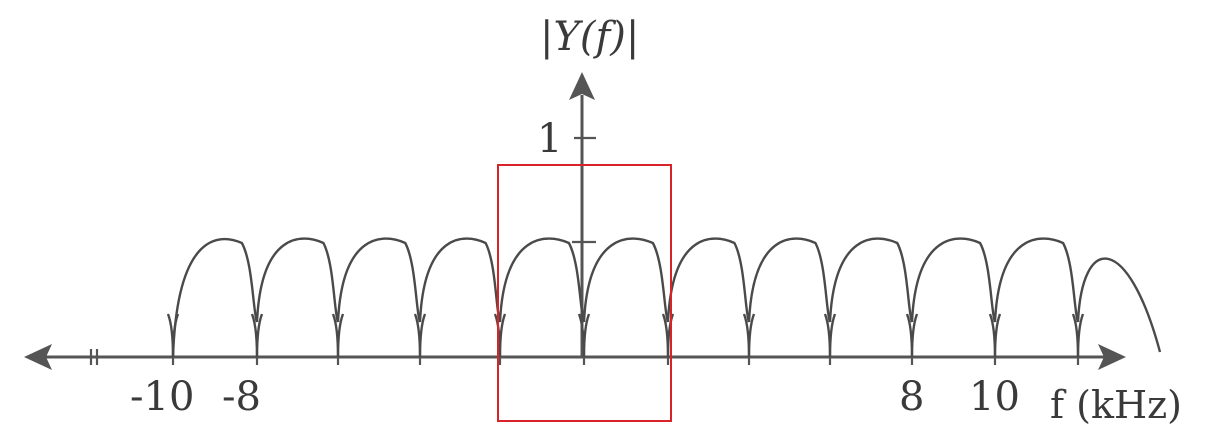 Image resolution: width=1218 pixels, height=448 pixels. I want to click on x-axis-left-arrow, so click(38, 357).